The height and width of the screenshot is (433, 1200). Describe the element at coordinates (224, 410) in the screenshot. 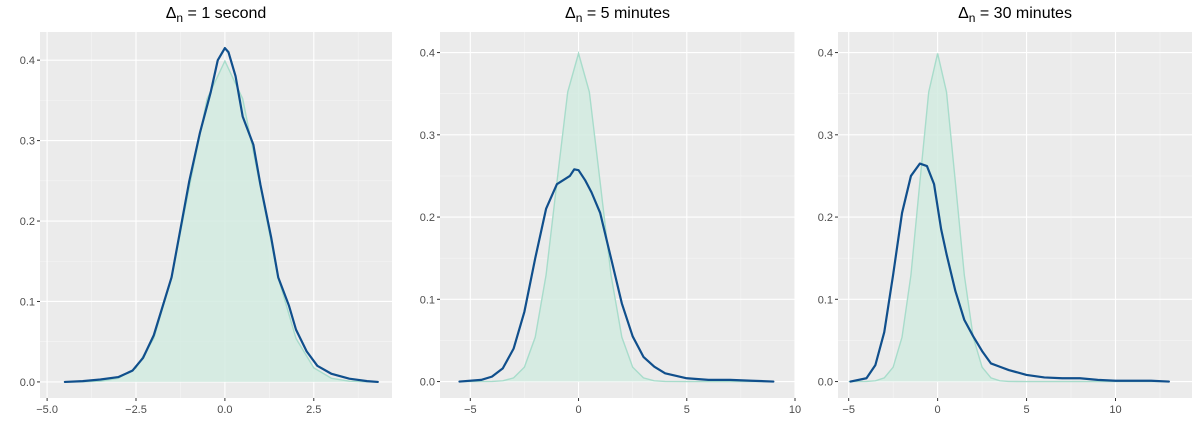

I see `x-tick-label: 0.0` at that location.